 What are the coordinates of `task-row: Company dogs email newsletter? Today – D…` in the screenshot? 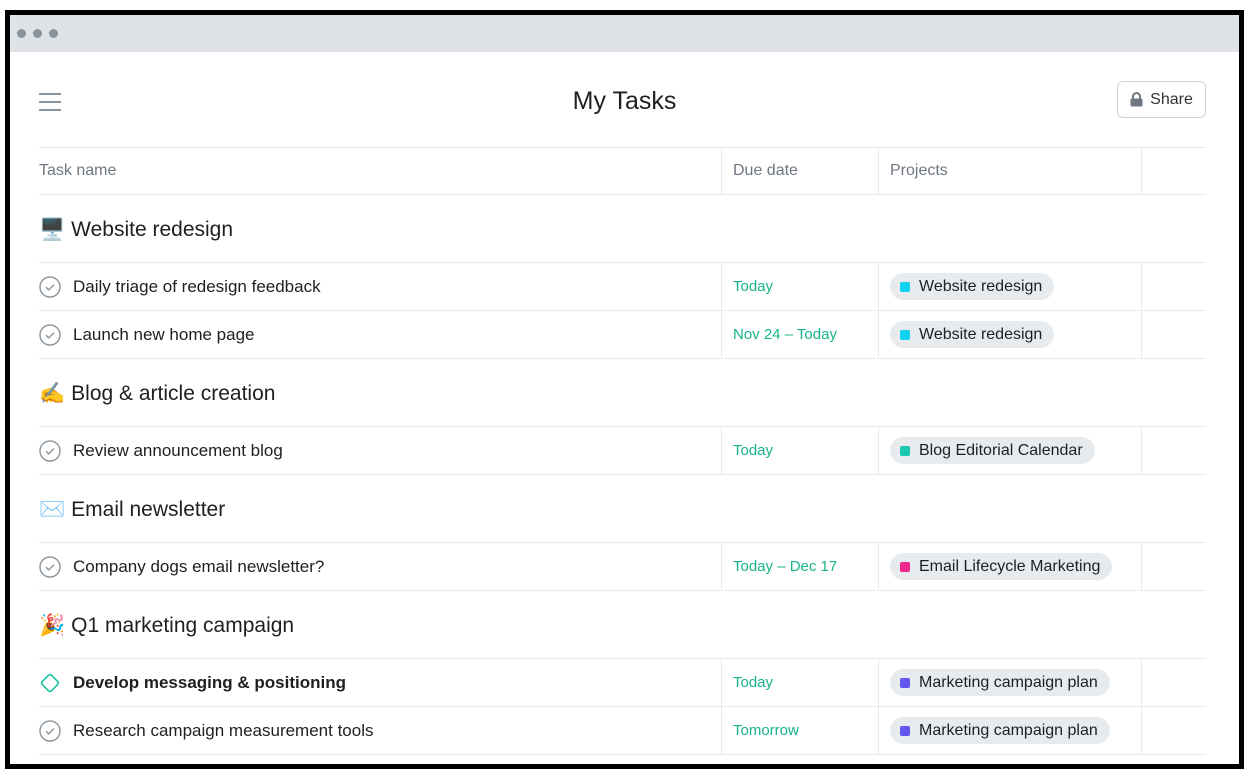 It's located at (622, 567).